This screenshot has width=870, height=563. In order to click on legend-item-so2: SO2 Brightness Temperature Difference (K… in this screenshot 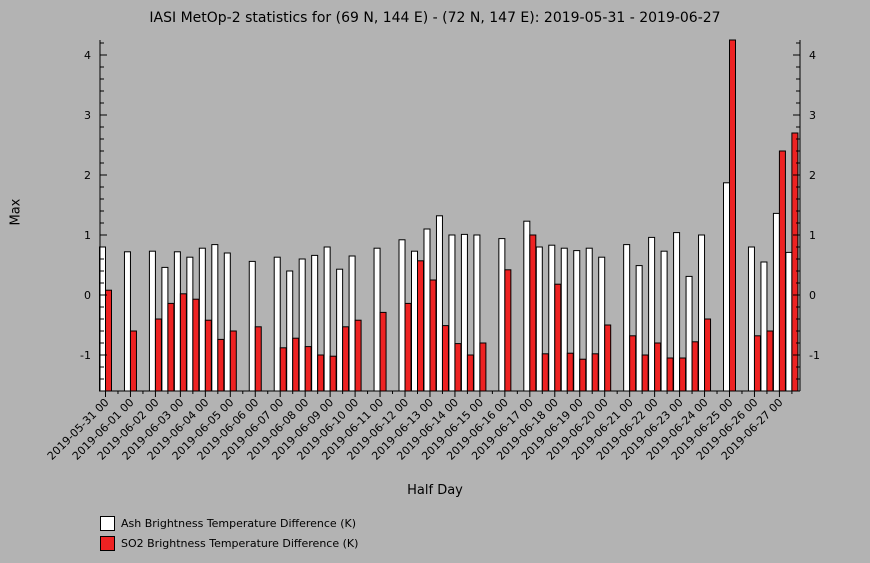, I will do `click(229, 543)`.